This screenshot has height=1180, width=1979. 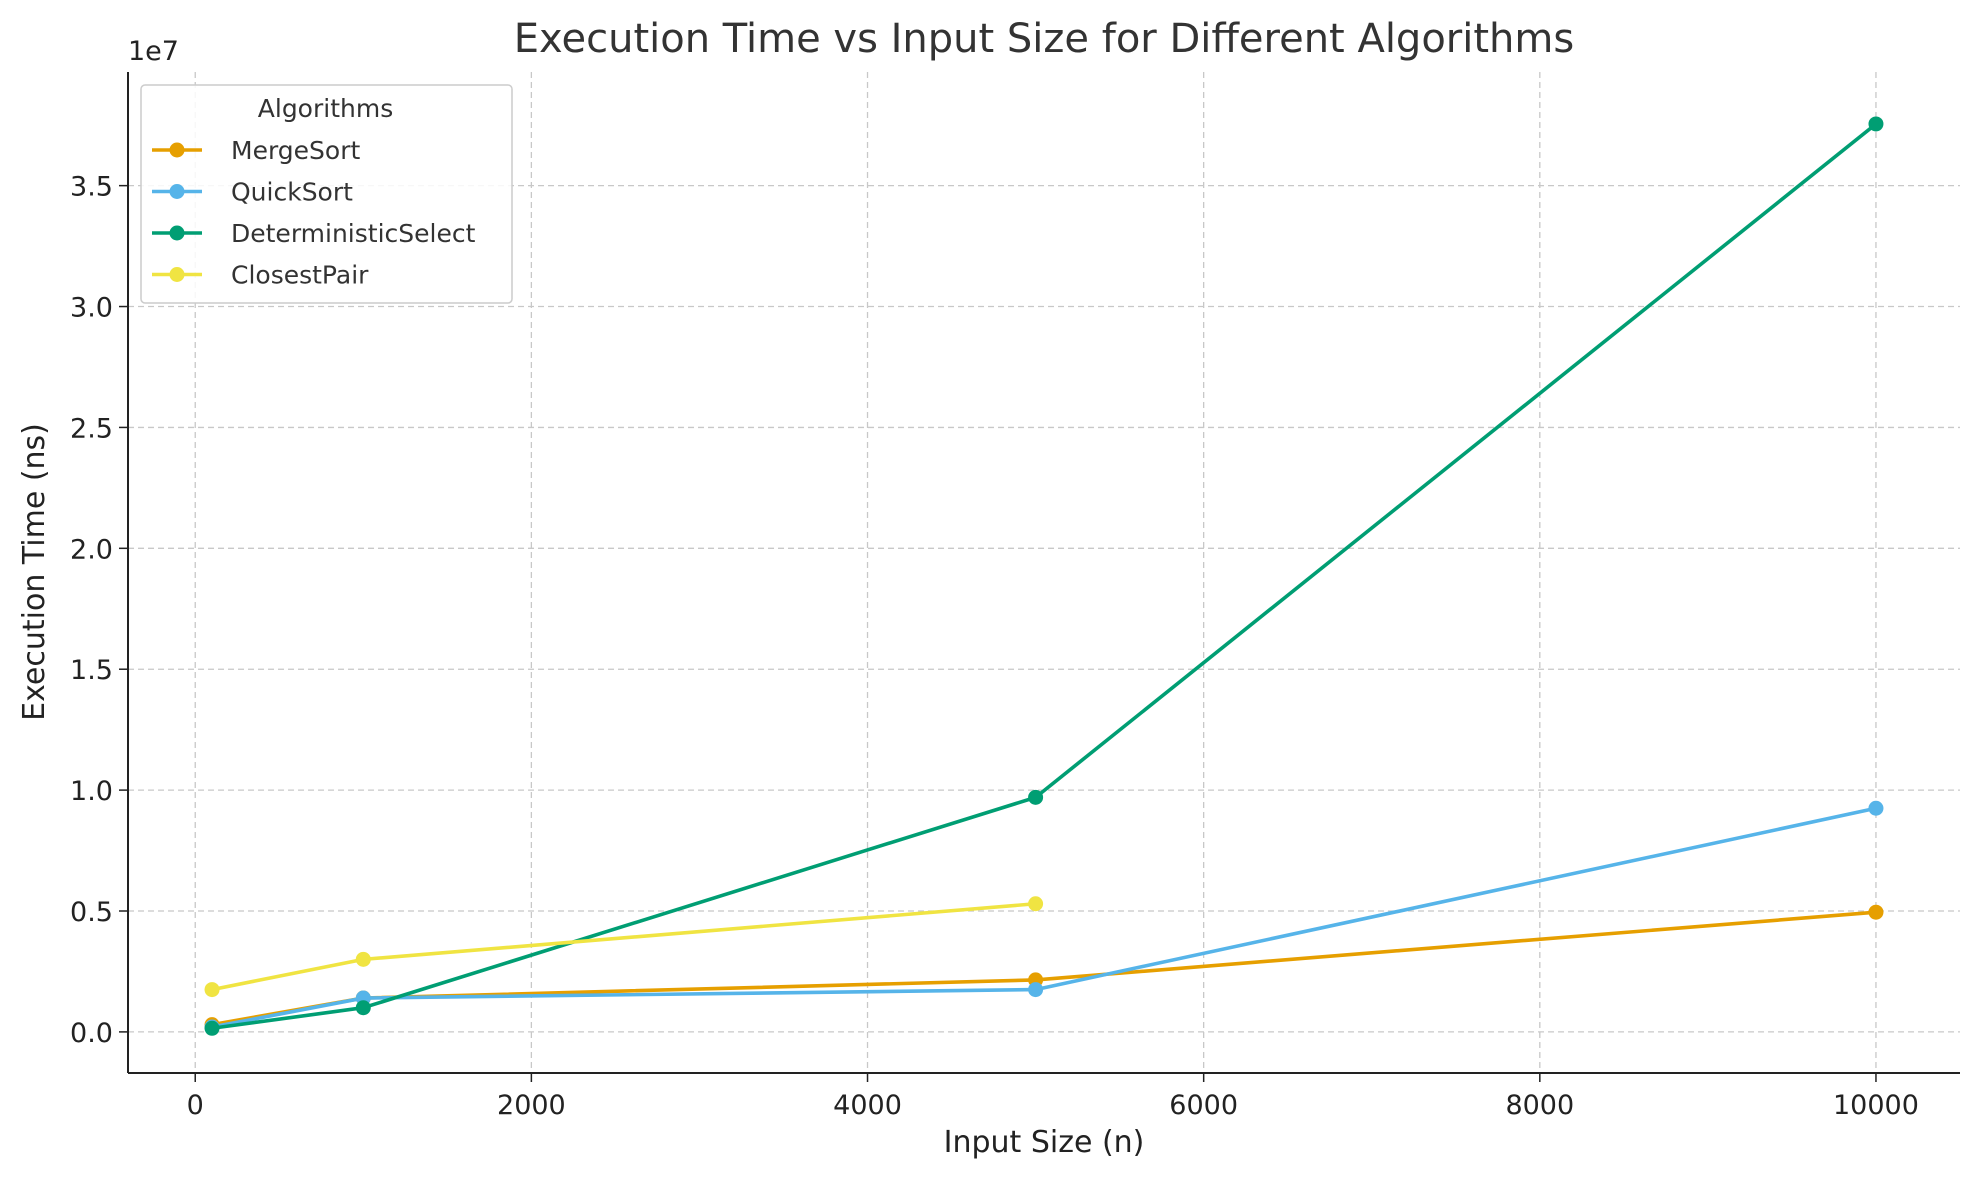 What do you see at coordinates (1876, 912) in the screenshot?
I see `data-point-mergesort` at bounding box center [1876, 912].